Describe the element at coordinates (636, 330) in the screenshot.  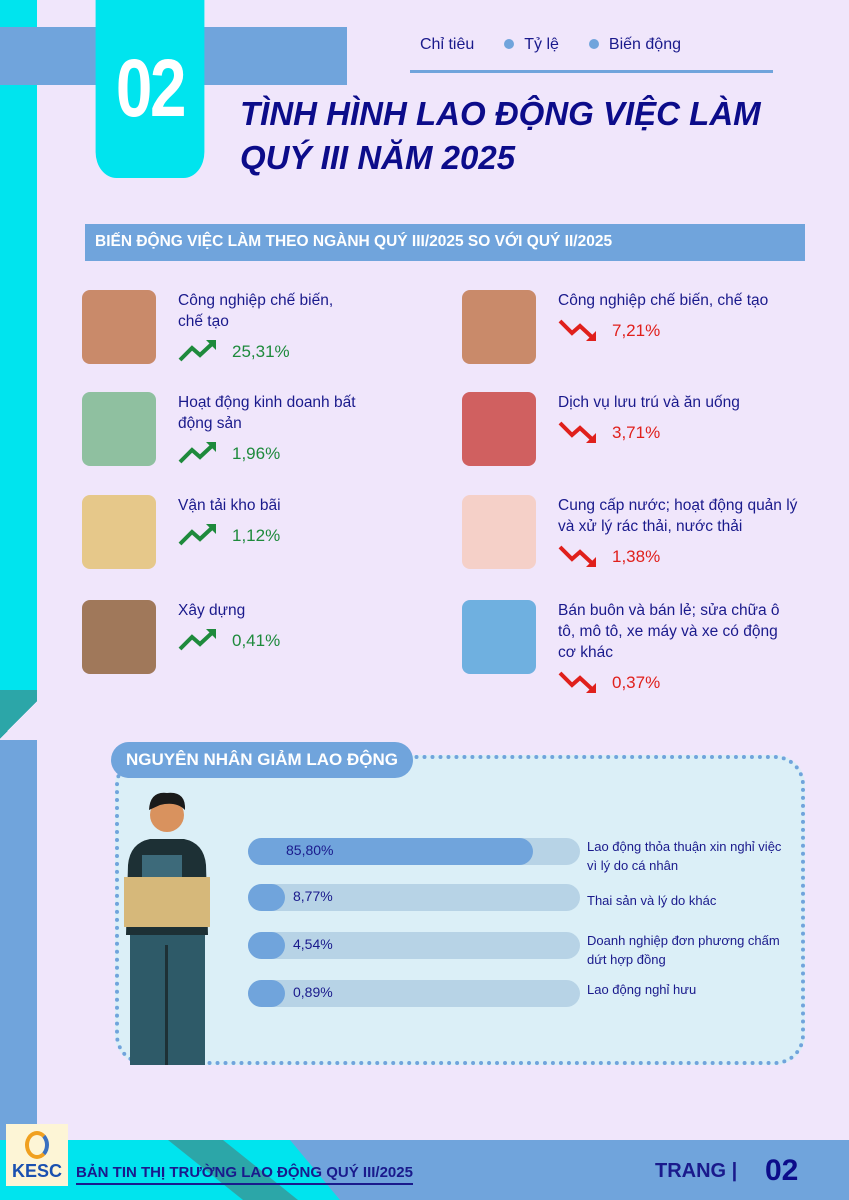
I see `sector-value: 7,21%` at that location.